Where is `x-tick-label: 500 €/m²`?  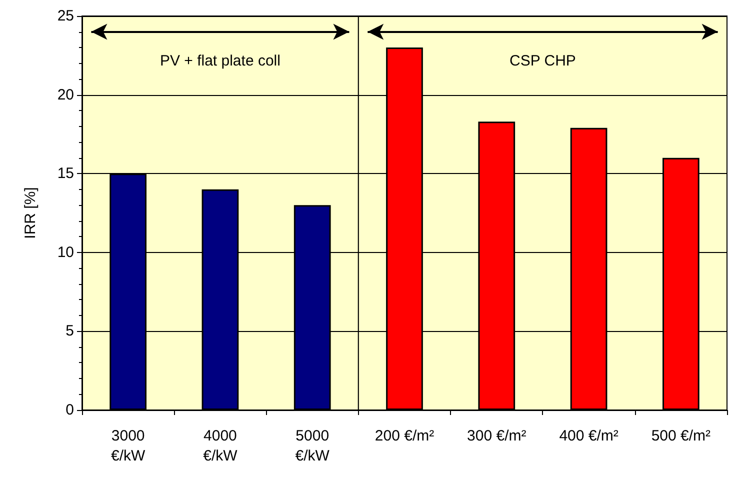
x-tick-label: 500 €/m² is located at coordinates (681, 436).